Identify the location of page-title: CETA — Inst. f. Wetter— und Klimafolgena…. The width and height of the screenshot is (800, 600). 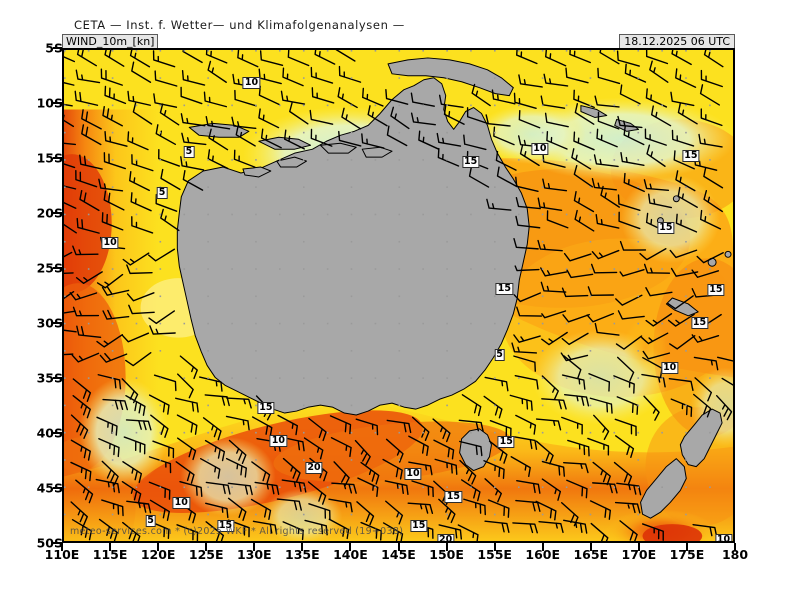
(239, 25).